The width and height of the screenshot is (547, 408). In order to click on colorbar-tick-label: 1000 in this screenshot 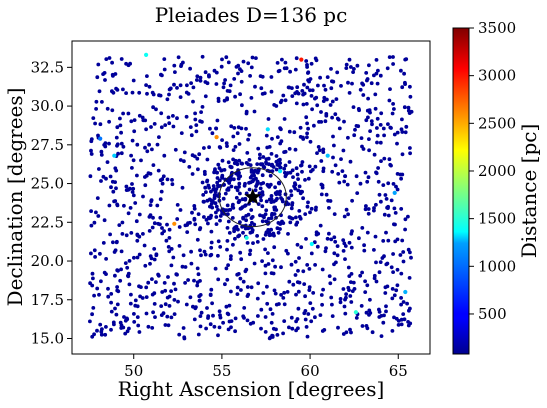, I will do `click(497, 266)`.